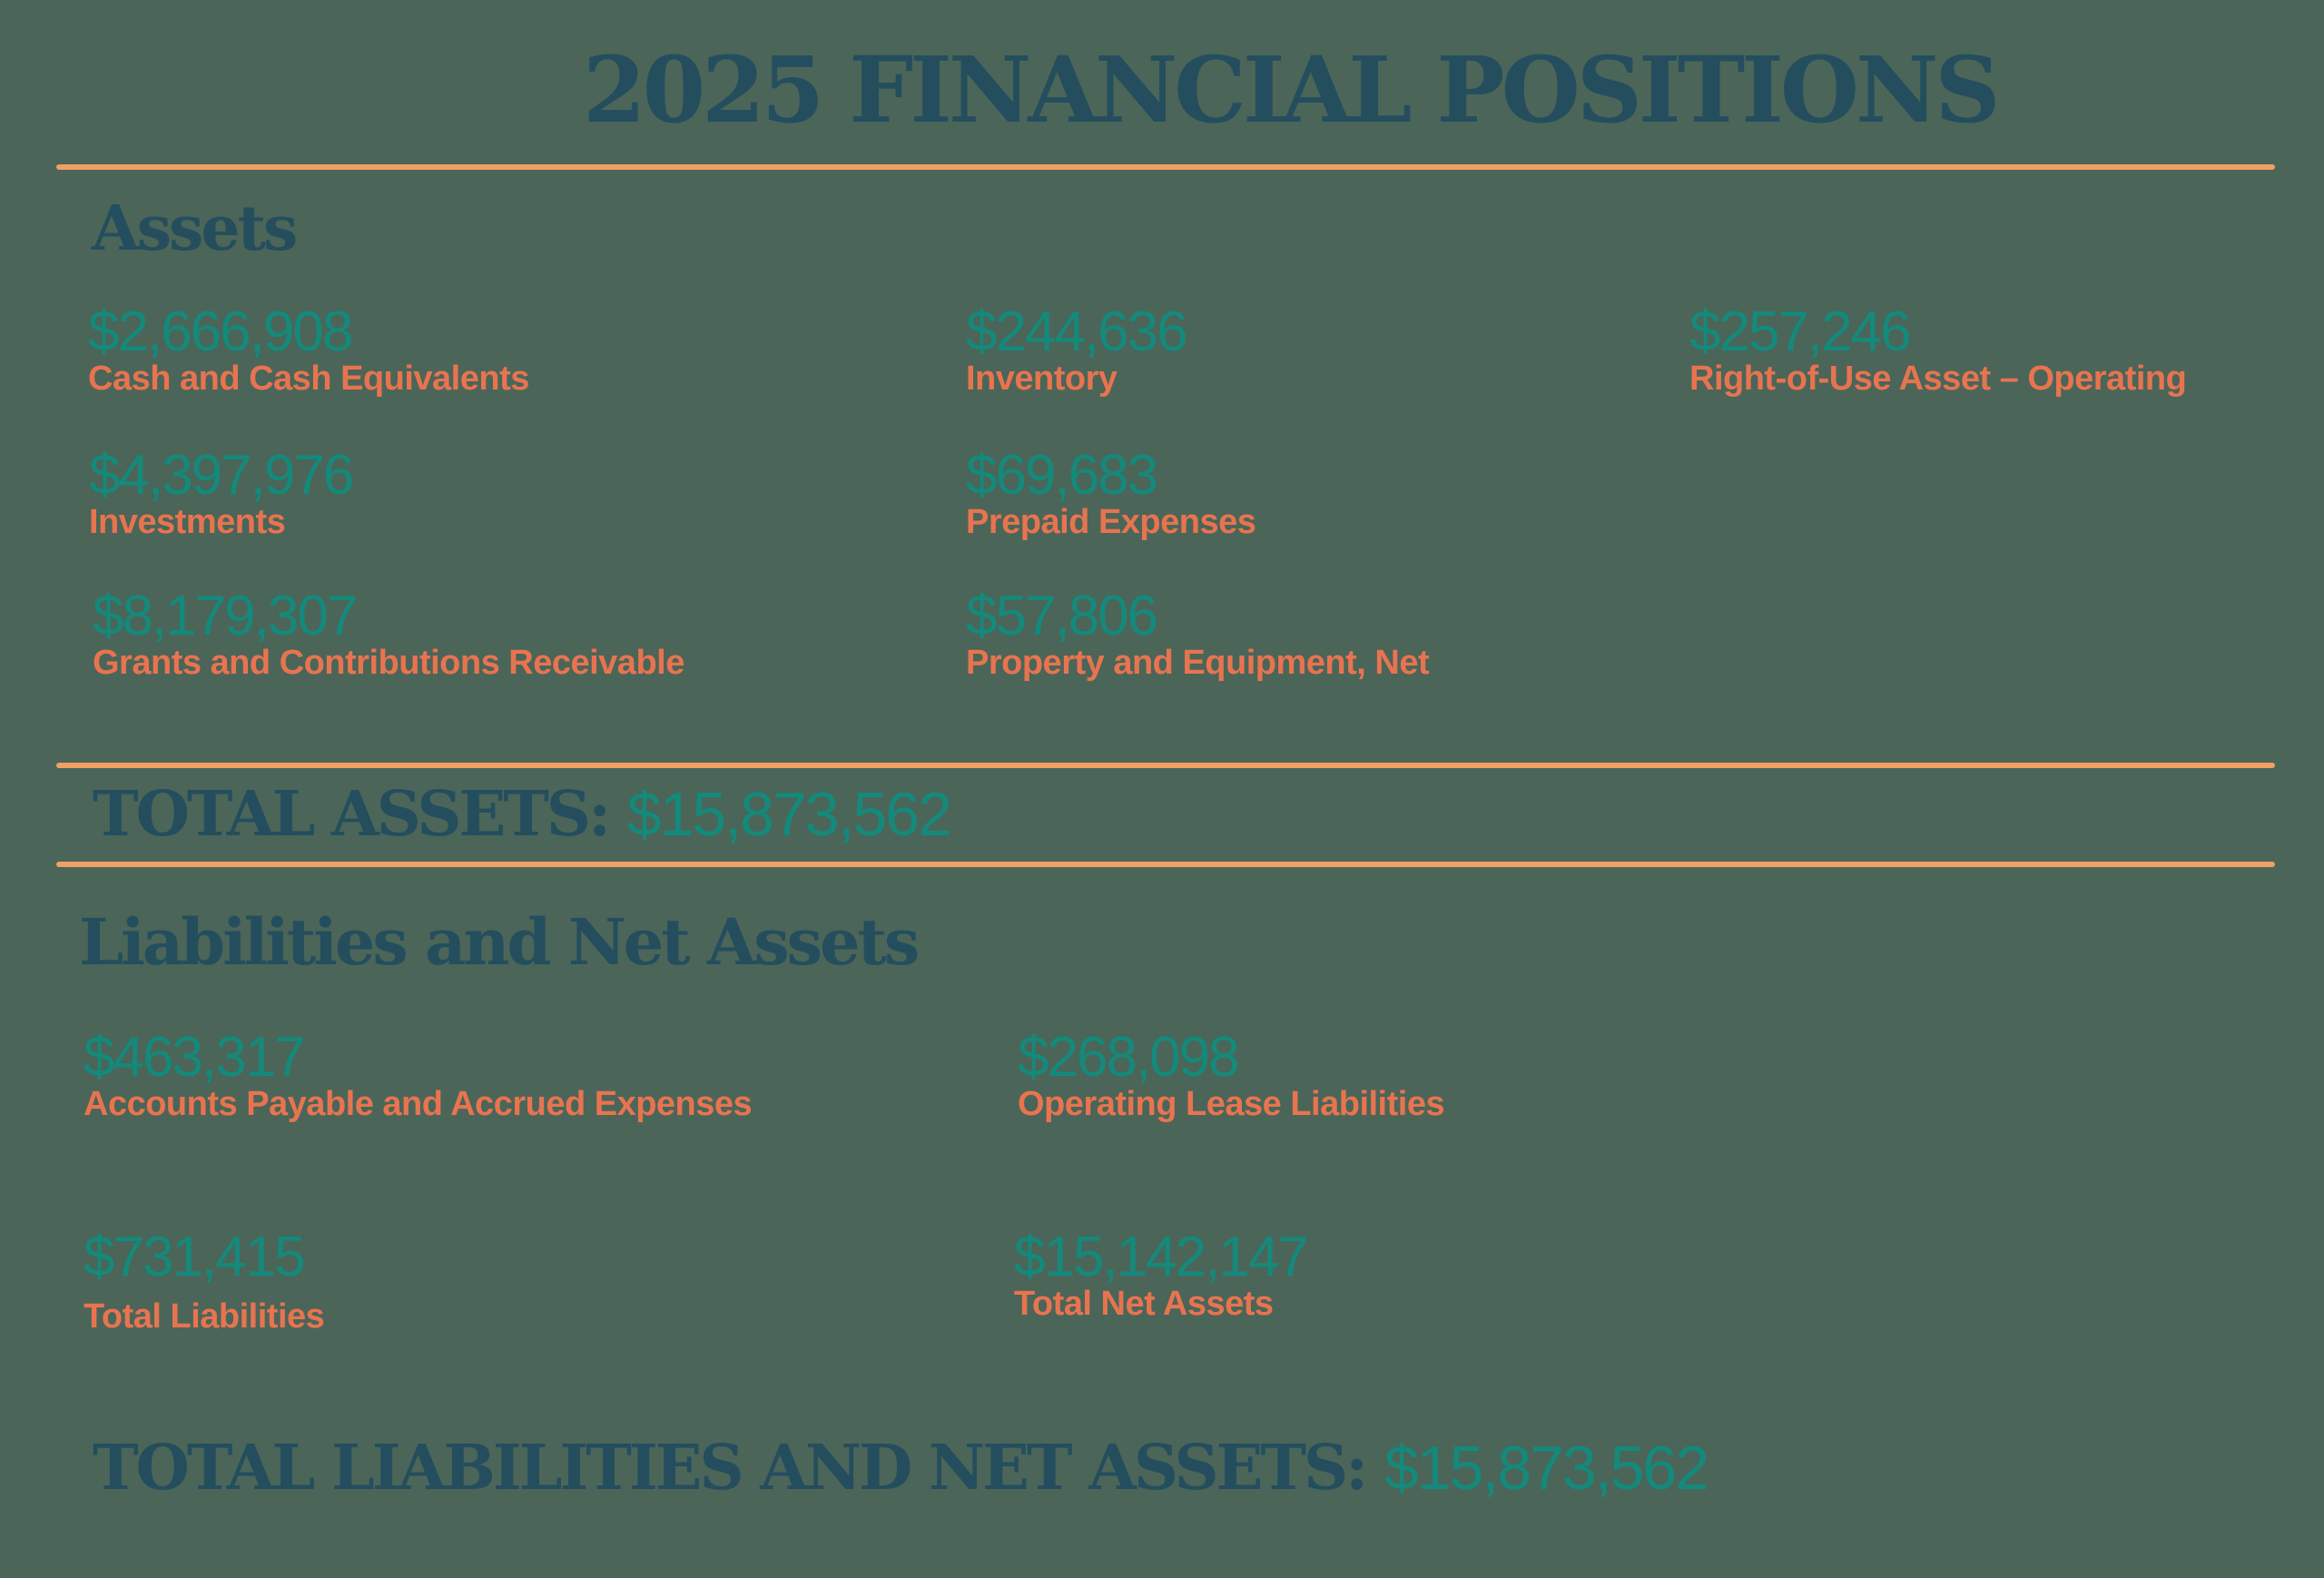  Describe the element at coordinates (1546, 1468) in the screenshot. I see `total-liabilities-net-assets-value: $15,873,562` at that location.